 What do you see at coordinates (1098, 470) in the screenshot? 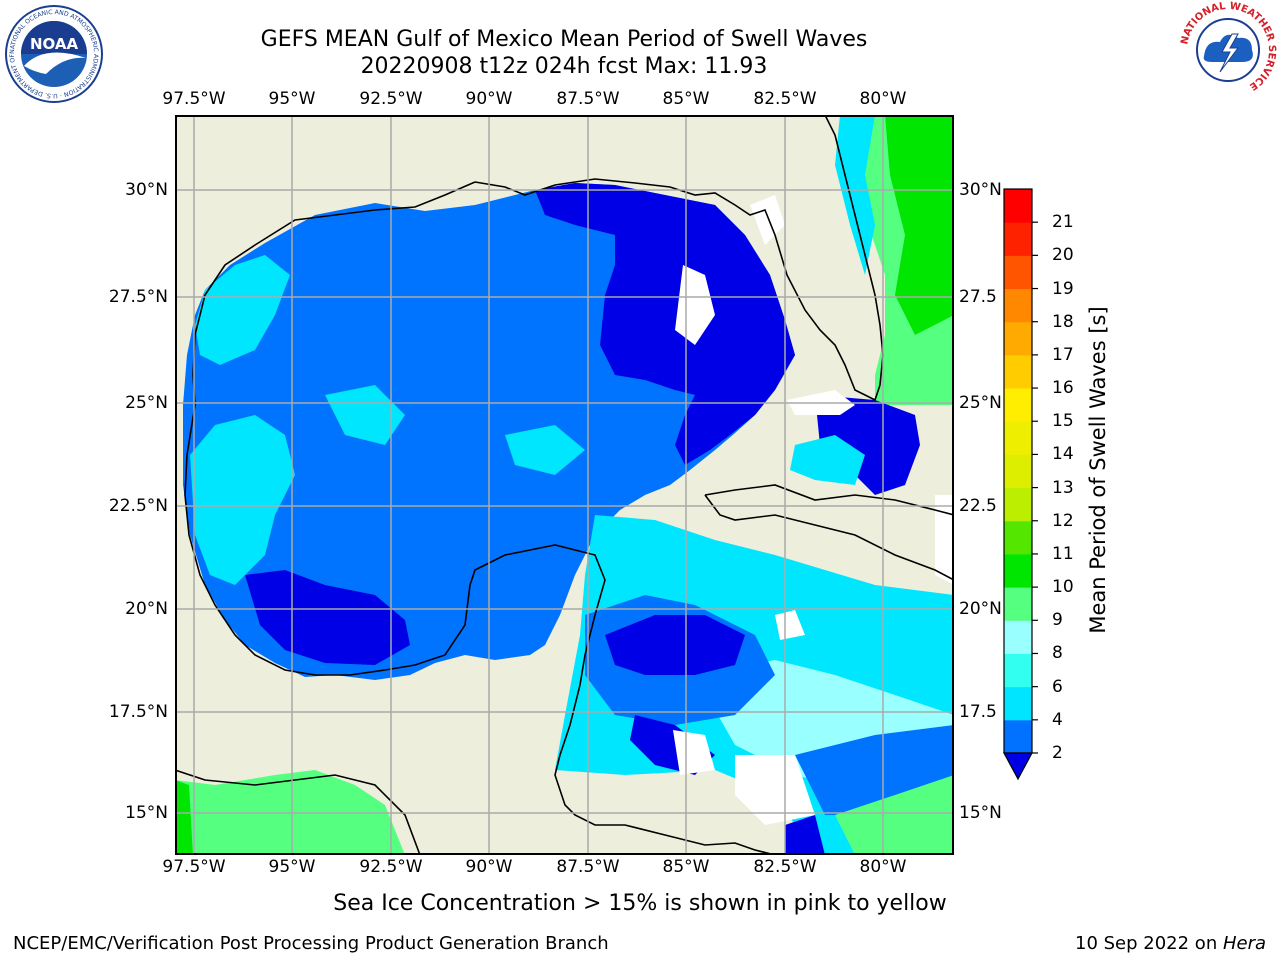
I see `colorbar-title: Mean Period of Swell Waves [s]` at bounding box center [1098, 470].